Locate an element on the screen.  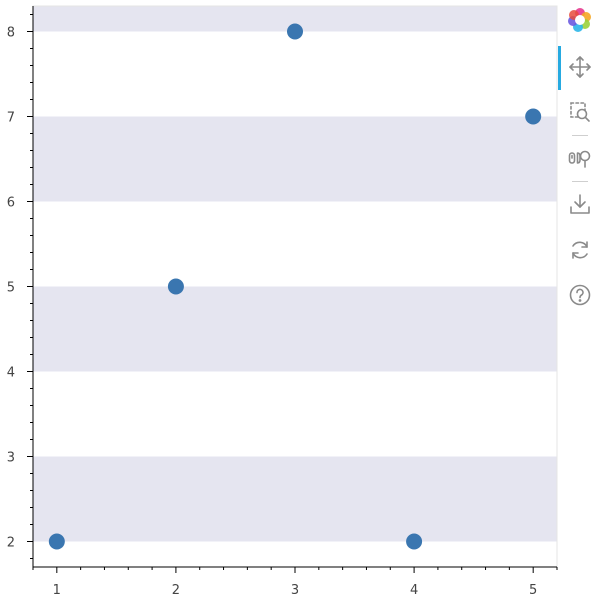
y-tick-label: 6 is located at coordinates (11, 203).